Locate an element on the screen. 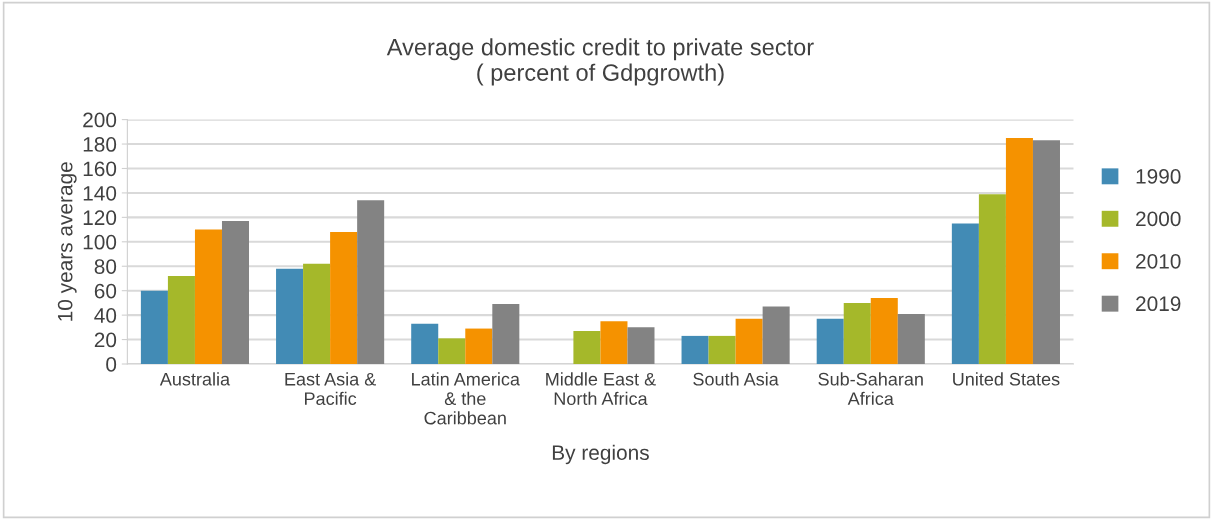  x-tick-label: South Asia is located at coordinates (736, 379).